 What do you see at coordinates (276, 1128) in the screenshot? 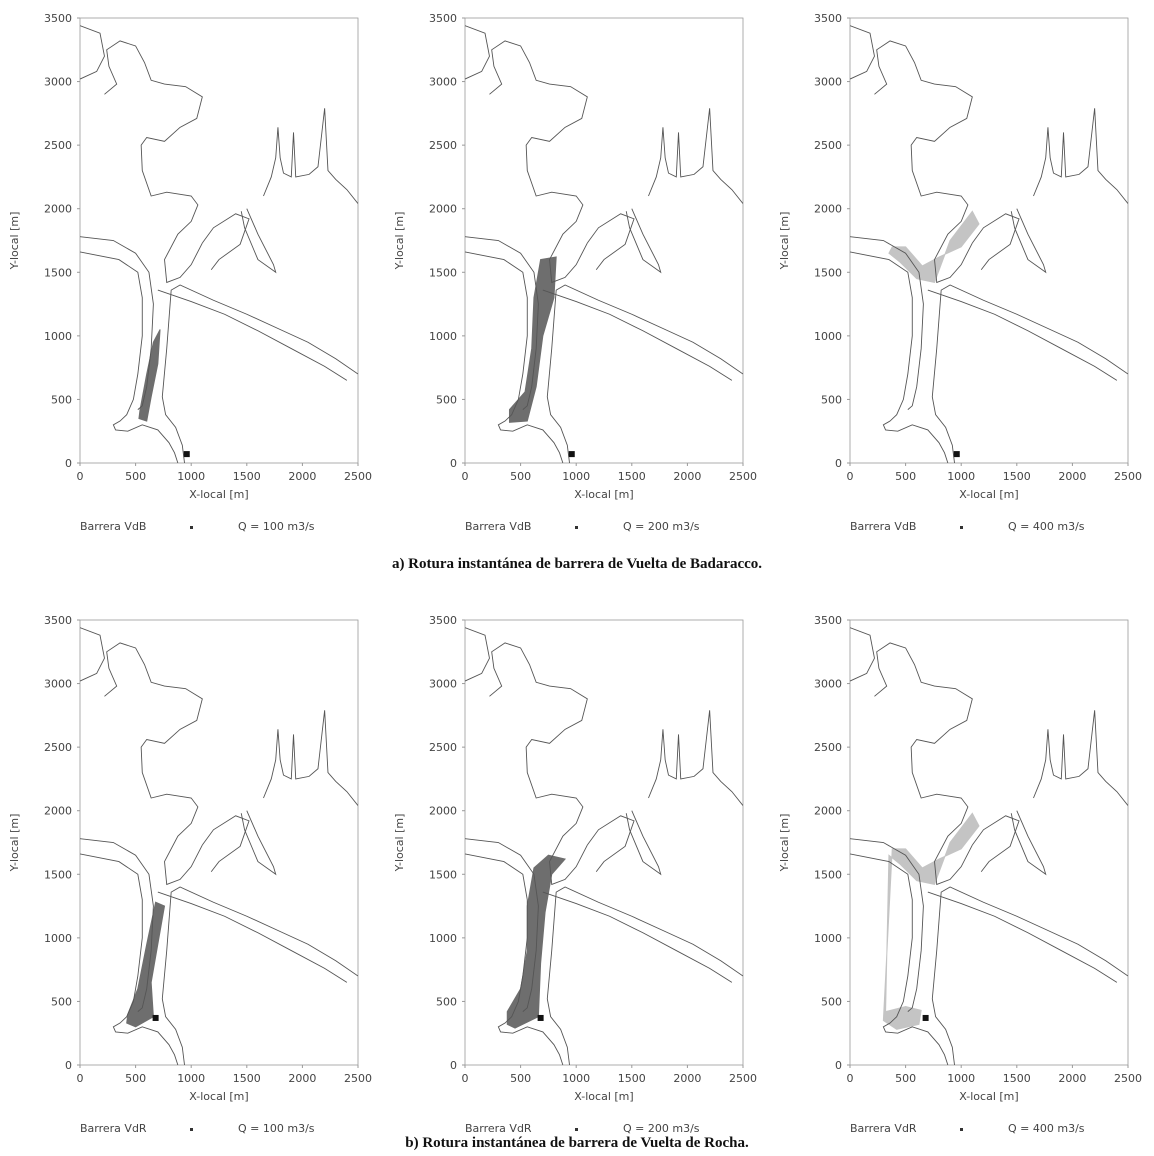
I see `legend-flow-label: Q = 100 m3/s` at bounding box center [276, 1128].